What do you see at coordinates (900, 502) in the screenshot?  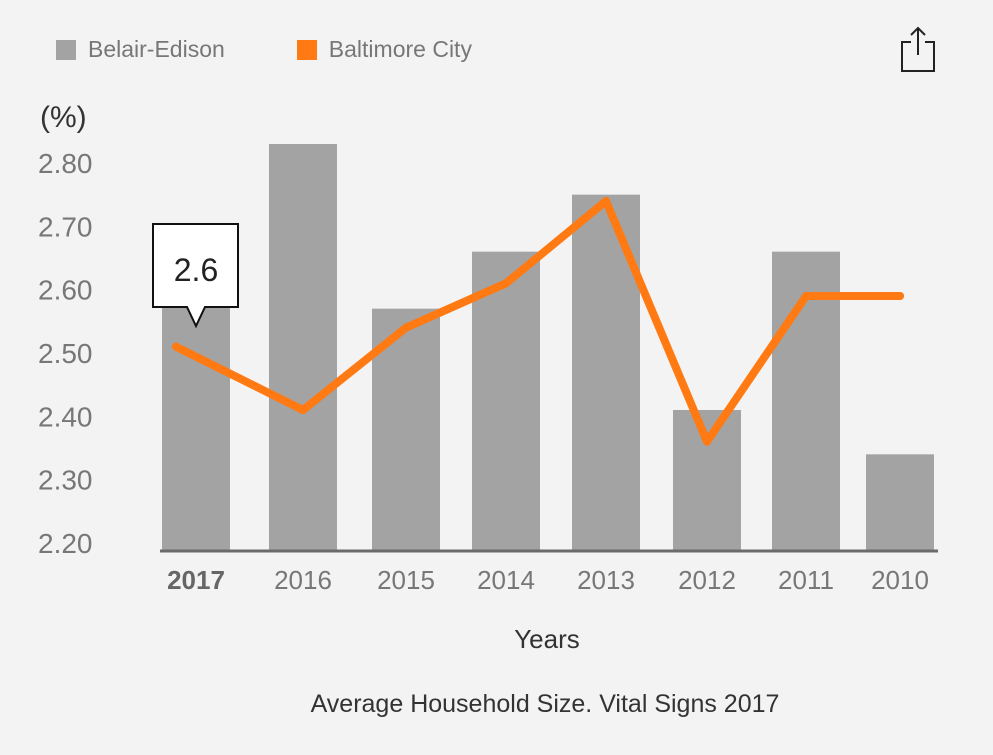 I see `bar-2010` at bounding box center [900, 502].